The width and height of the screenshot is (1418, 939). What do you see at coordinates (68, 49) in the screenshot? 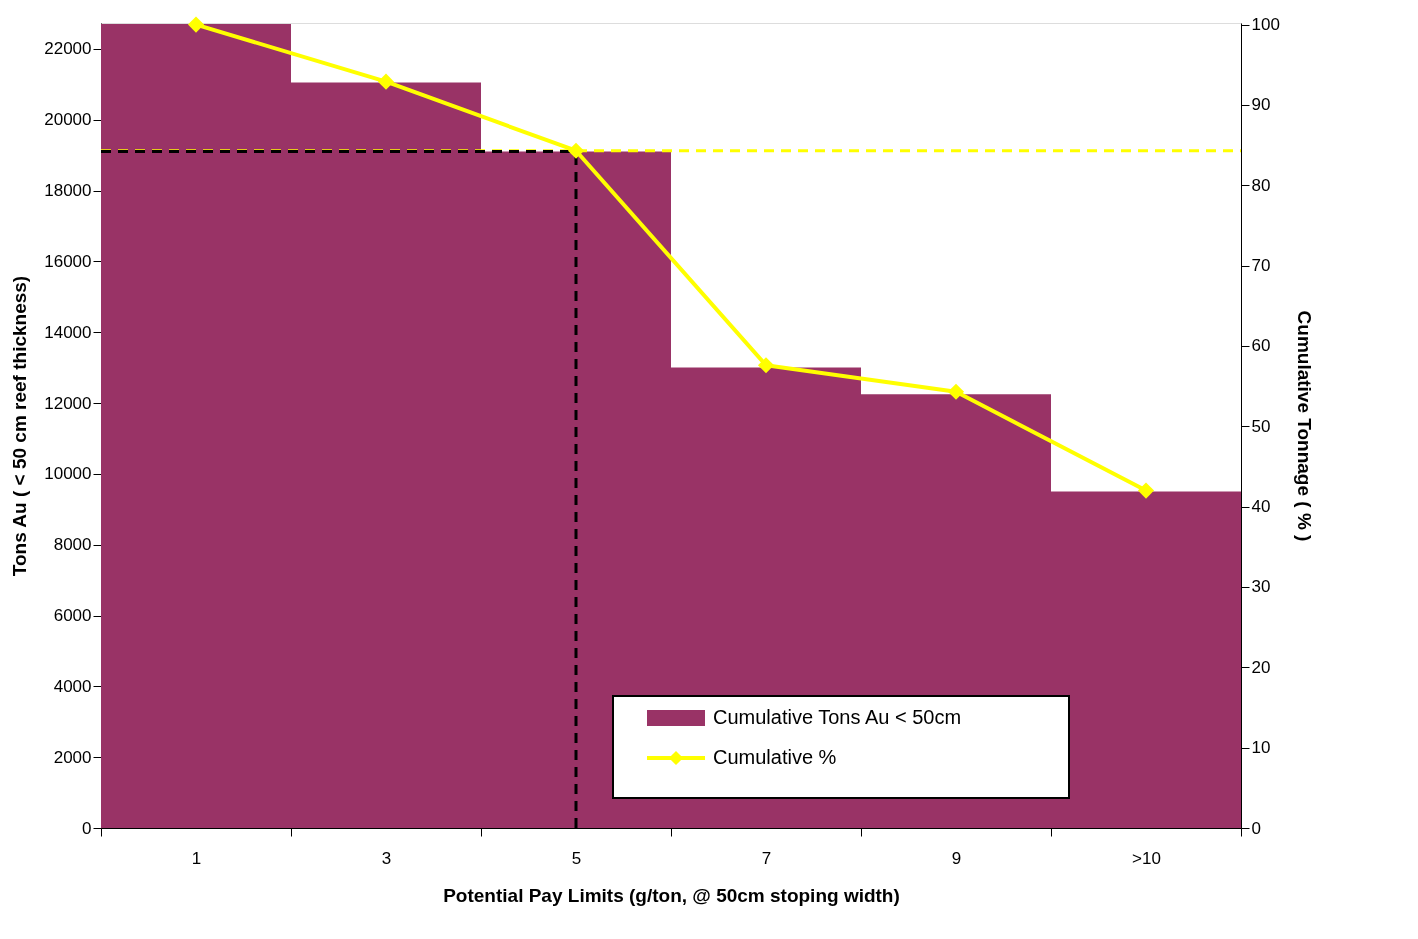
I see `y-tick-label: 22000` at bounding box center [68, 49].